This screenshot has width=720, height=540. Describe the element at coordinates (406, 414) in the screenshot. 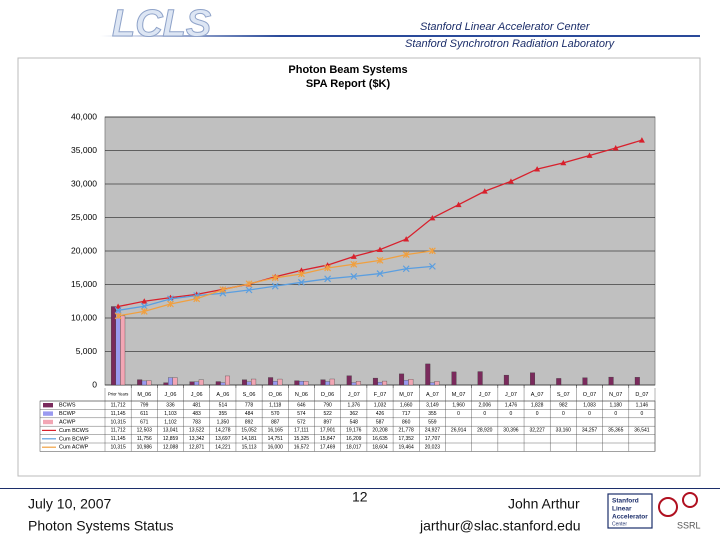

I see `table-value: 717` at that location.